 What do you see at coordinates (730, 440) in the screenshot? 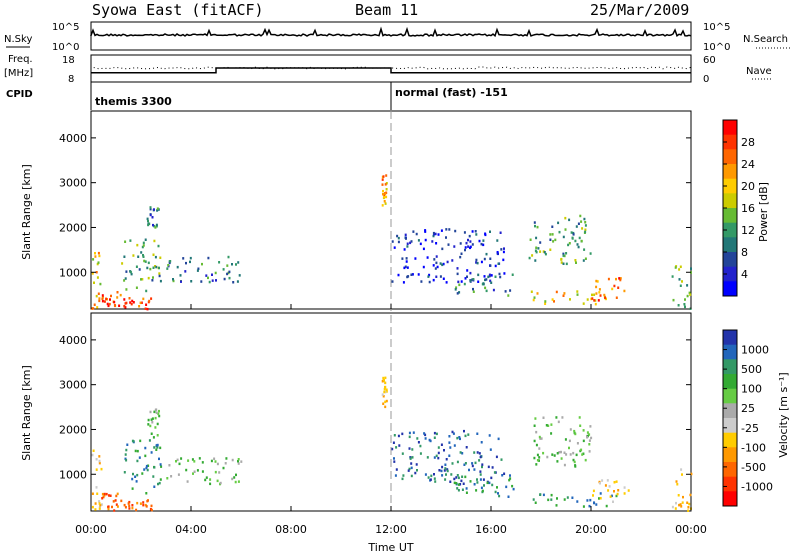
I see `velocity-colorbar-swatch` at bounding box center [730, 440].